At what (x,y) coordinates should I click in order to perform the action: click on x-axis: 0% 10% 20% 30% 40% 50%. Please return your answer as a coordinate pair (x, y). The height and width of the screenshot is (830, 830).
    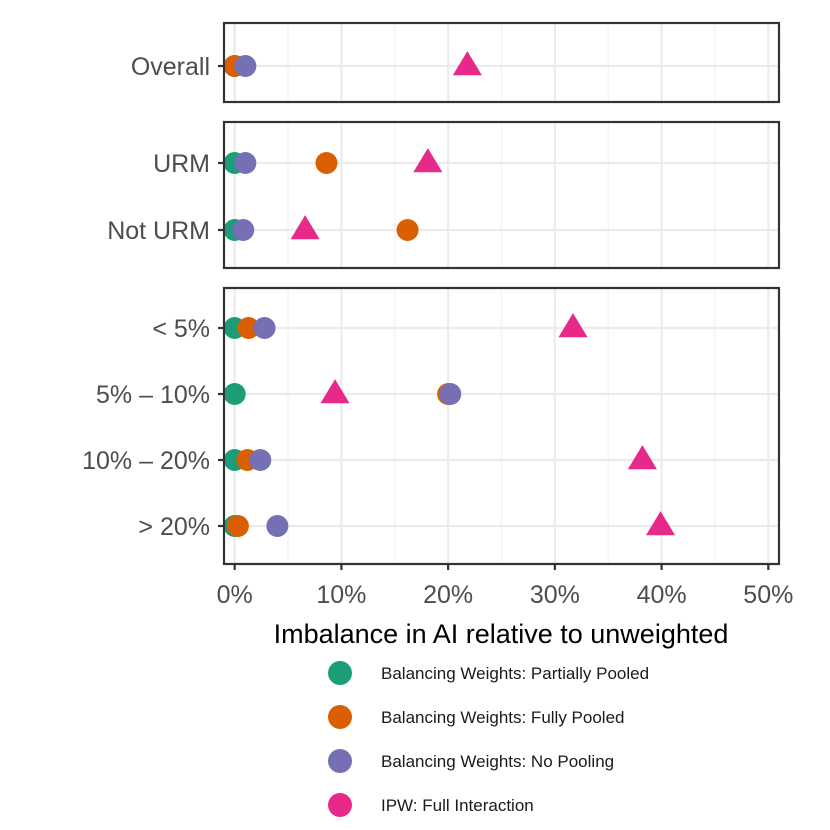
    Looking at the image, I should click on (505, 586).